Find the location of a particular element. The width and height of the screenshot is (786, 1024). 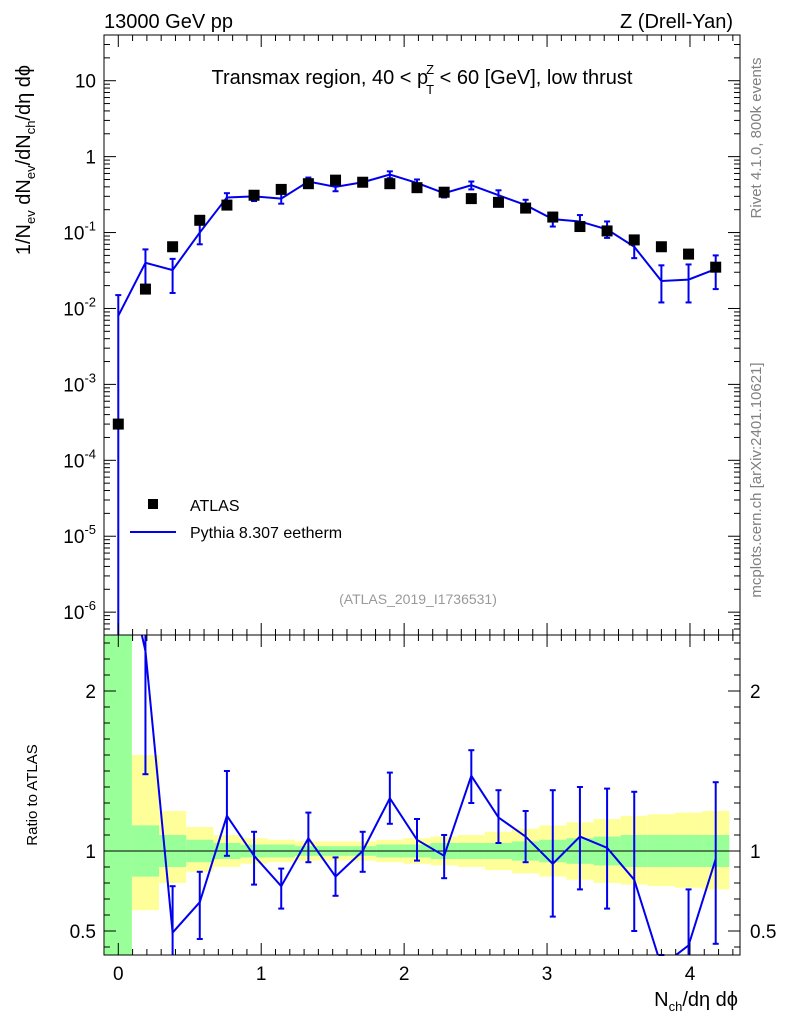

ratio-band-inner is located at coordinates (118, 795).